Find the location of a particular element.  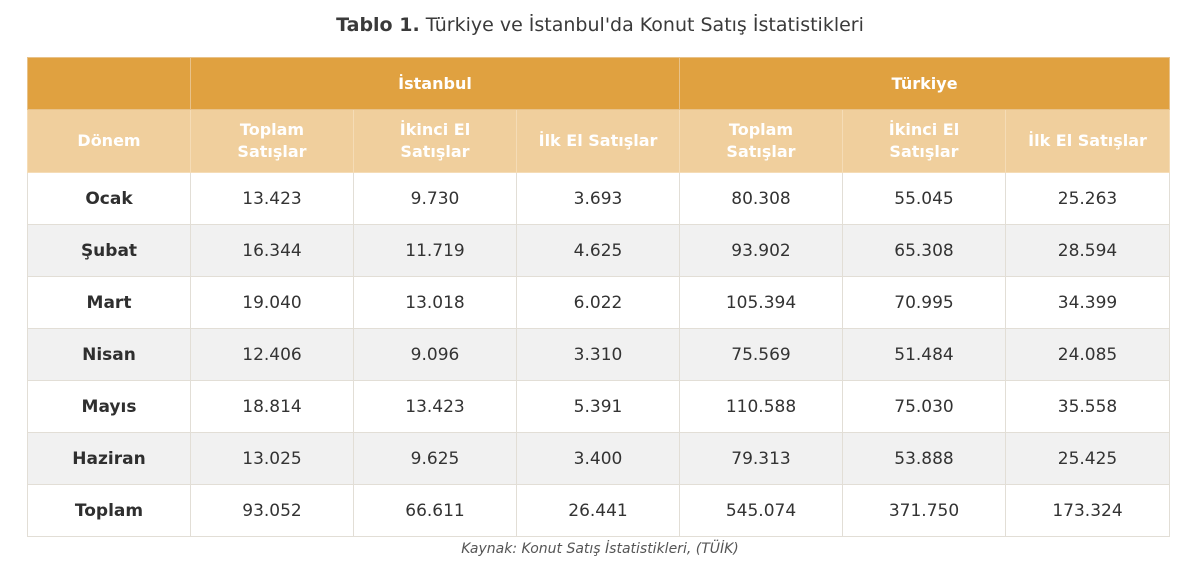

cell-period: Toplam is located at coordinates (109, 510).